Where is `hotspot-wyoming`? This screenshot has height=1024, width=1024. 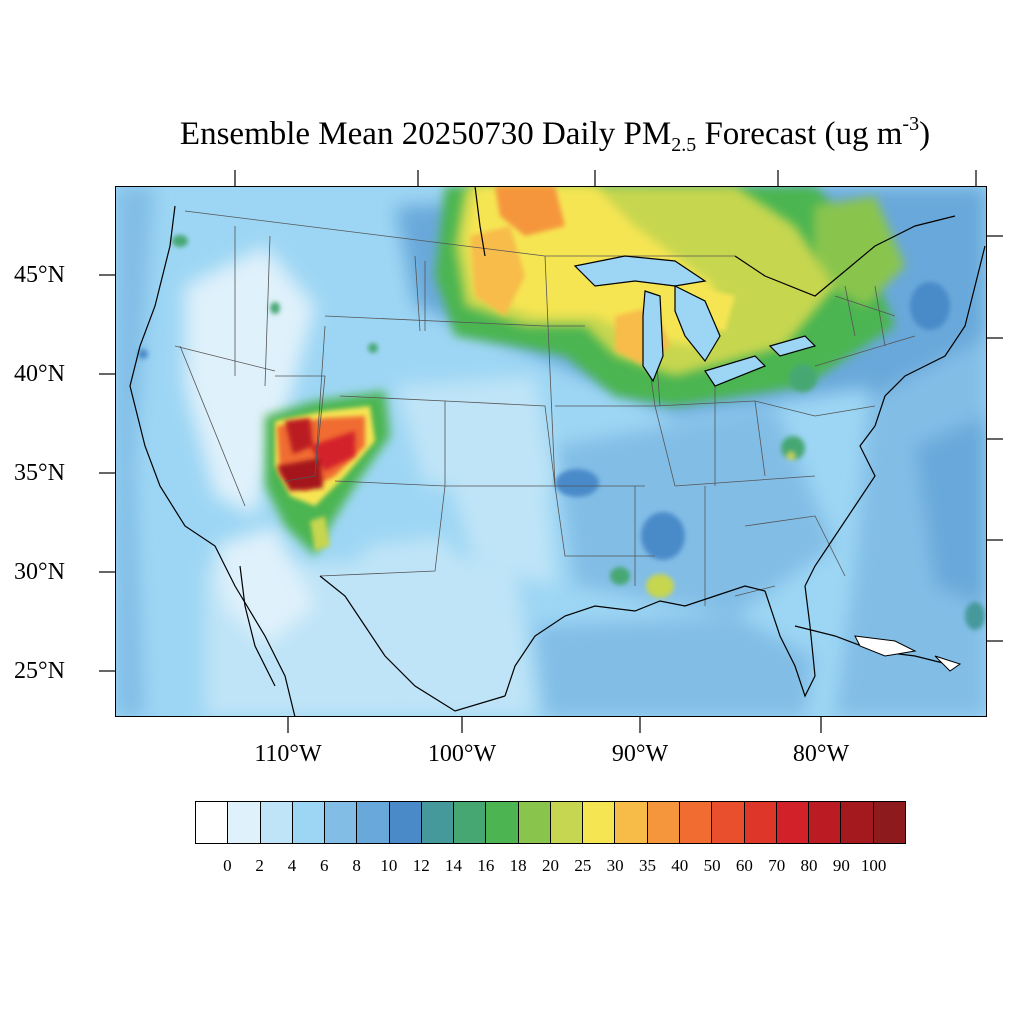
hotspot-wyoming is located at coordinates (373, 348).